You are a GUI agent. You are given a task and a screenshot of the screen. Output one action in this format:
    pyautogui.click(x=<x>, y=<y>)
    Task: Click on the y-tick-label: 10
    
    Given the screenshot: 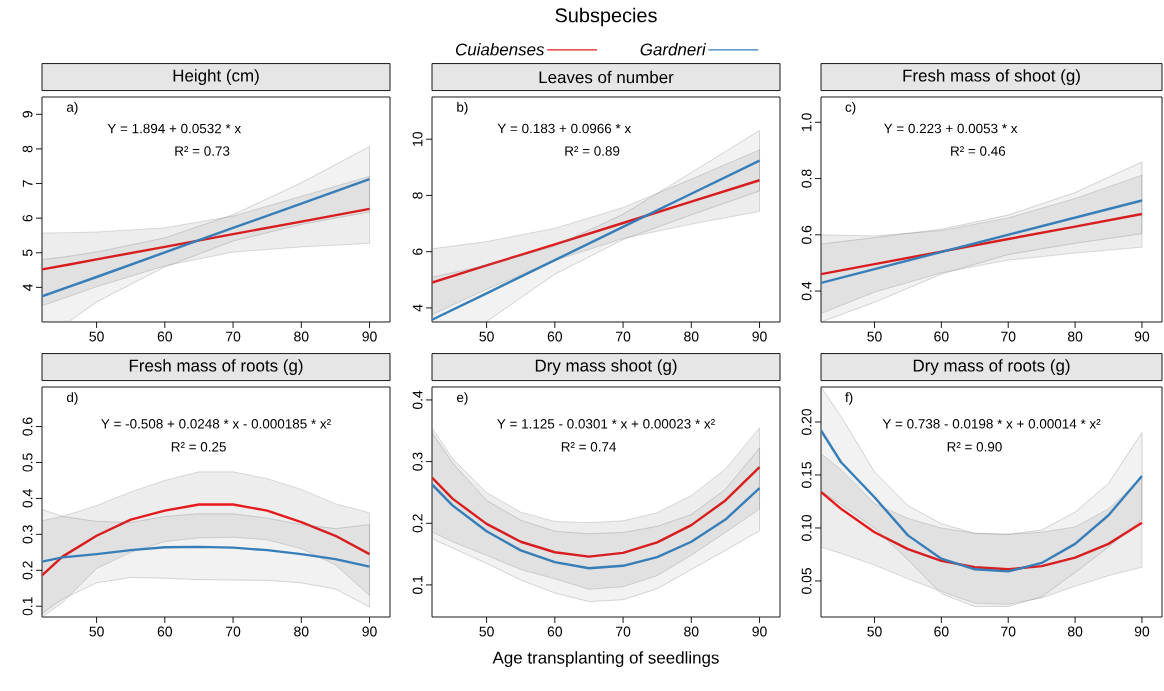 What is the action you would take?
    pyautogui.click(x=417, y=138)
    